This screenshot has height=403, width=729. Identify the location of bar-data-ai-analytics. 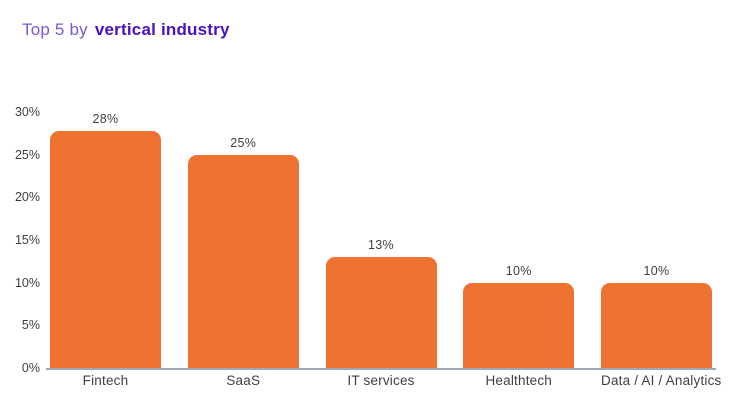
(656, 325).